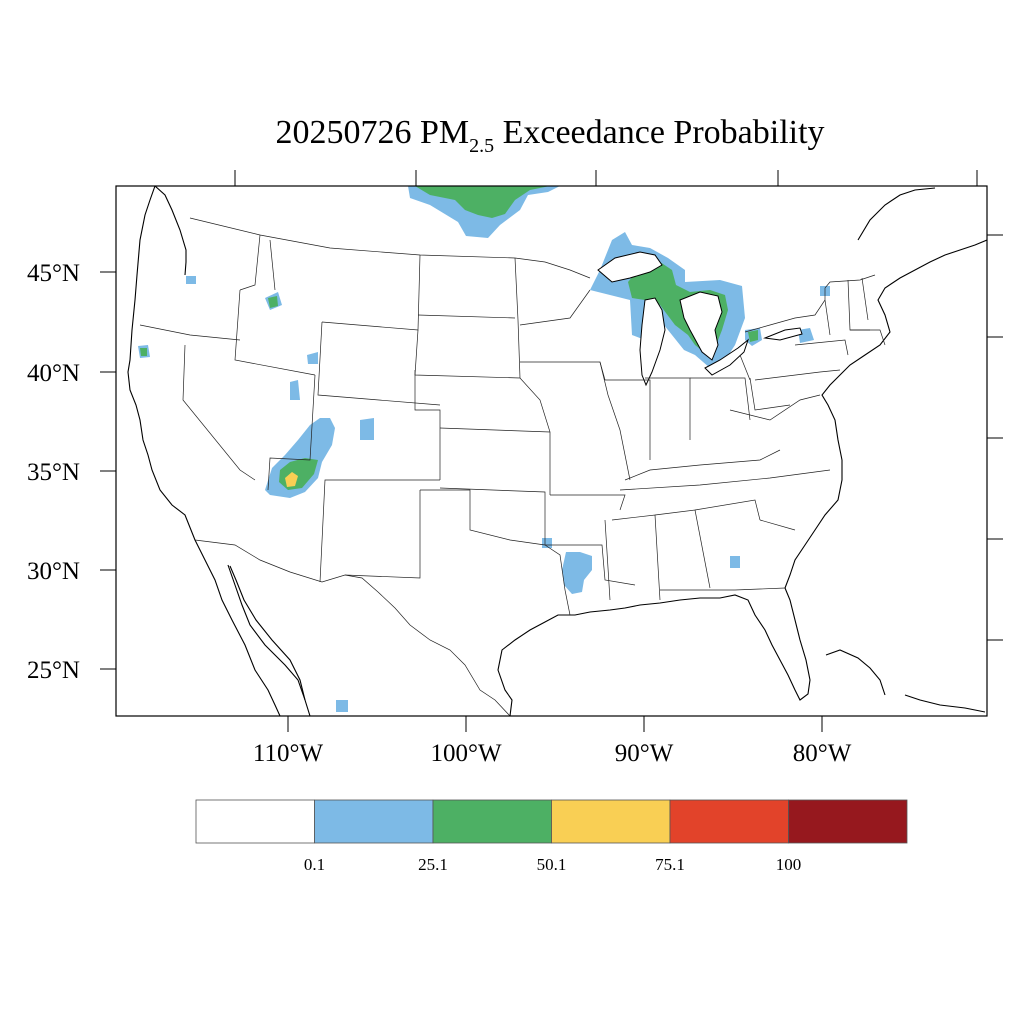 Image resolution: width=1024 pixels, height=1029 pixels. What do you see at coordinates (291, 479) in the screenshot?
I see `prob-high-regions` at bounding box center [291, 479].